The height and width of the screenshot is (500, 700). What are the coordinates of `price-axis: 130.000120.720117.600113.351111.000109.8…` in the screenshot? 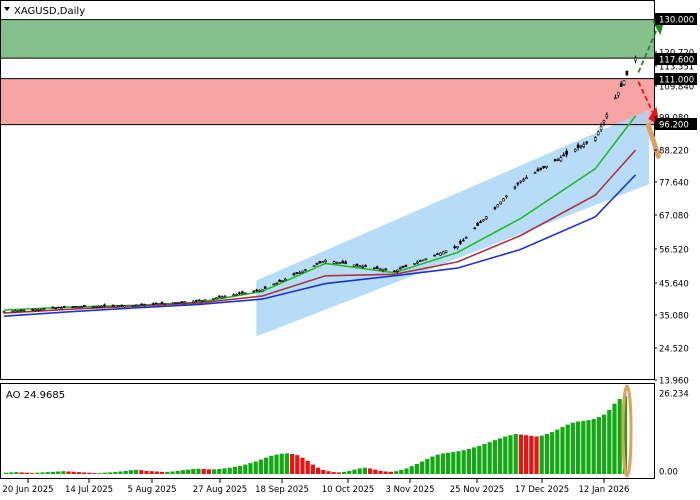 It's located at (675, 200).